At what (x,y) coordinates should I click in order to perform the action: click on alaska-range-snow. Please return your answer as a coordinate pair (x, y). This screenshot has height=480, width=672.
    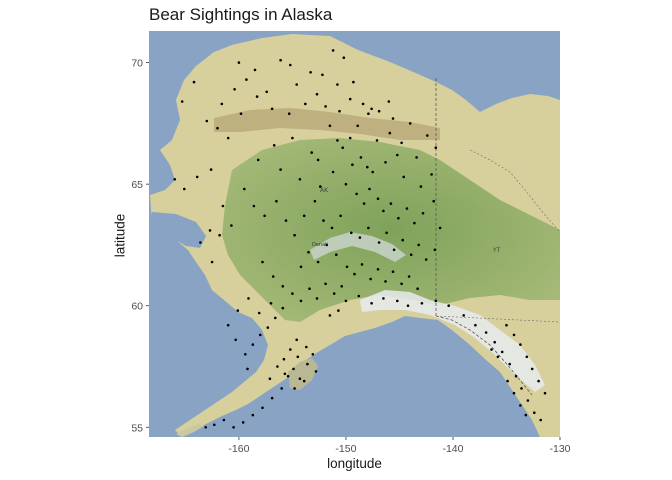
    Looking at the image, I should click on (358, 247).